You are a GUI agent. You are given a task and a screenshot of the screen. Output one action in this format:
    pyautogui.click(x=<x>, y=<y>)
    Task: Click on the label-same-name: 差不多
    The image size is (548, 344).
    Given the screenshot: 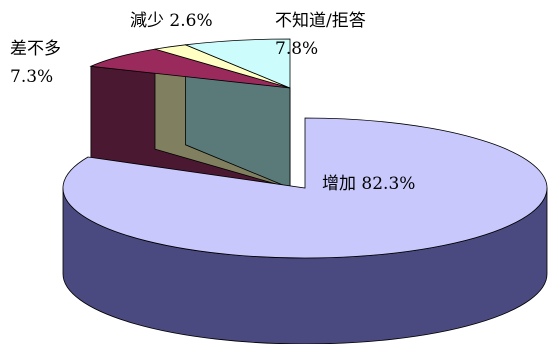 What is the action you would take?
    pyautogui.click(x=35, y=49)
    